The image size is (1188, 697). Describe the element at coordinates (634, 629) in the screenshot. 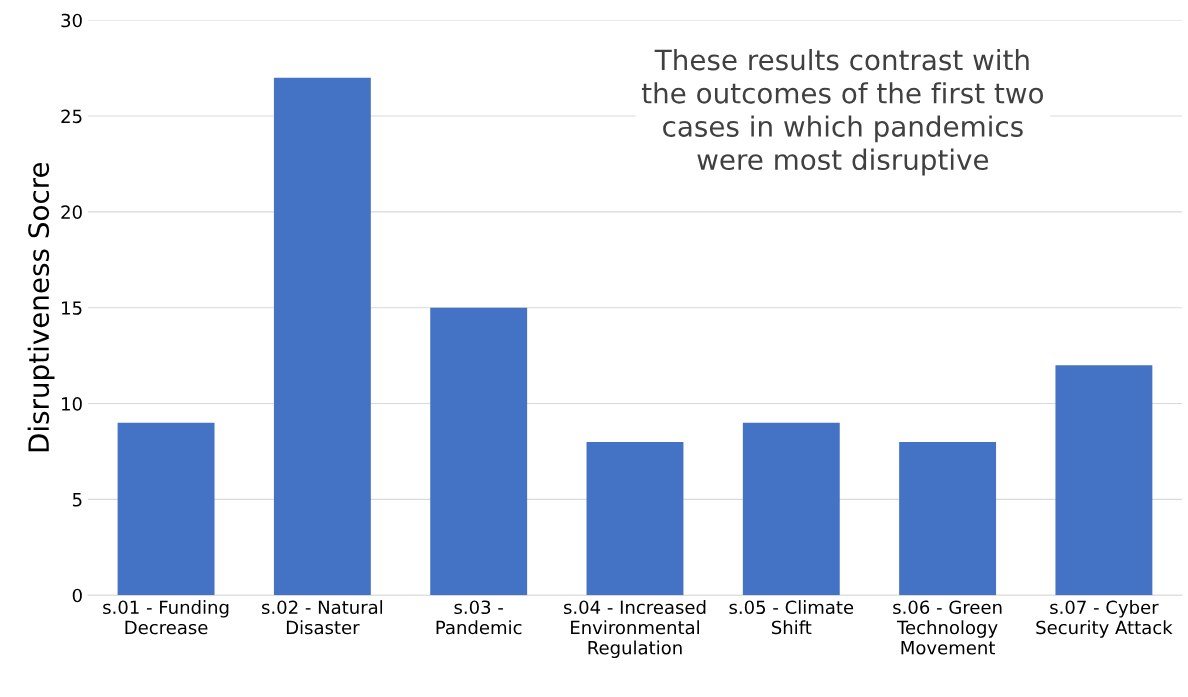

I see `x-tick-label: s.04 - Increased Environmental Regulation` at that location.